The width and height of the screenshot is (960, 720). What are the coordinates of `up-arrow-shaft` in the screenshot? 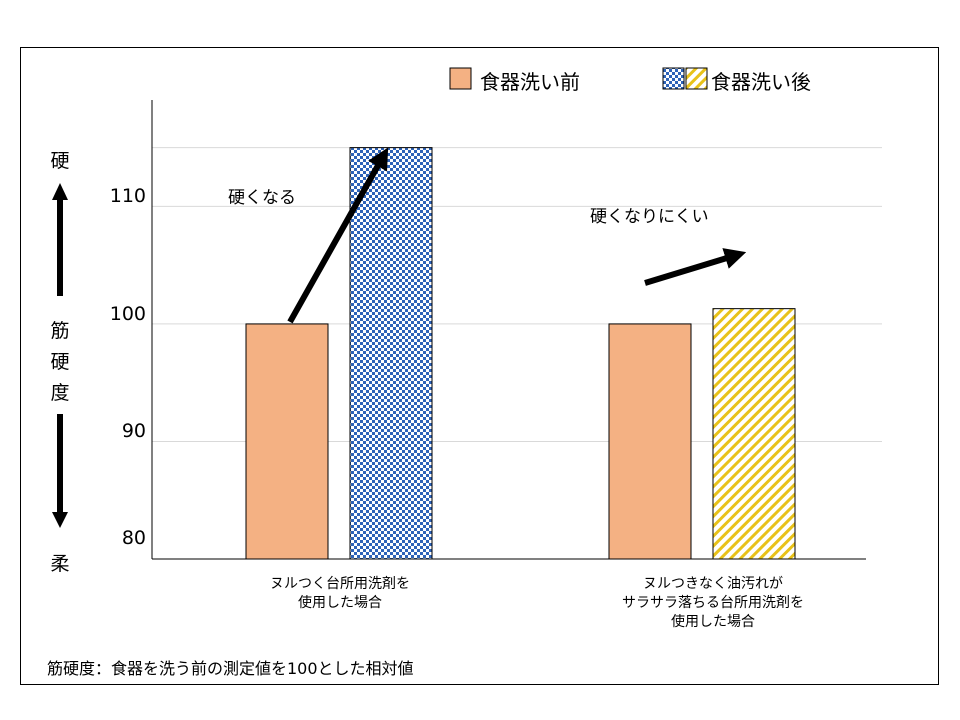 It's located at (60, 247).